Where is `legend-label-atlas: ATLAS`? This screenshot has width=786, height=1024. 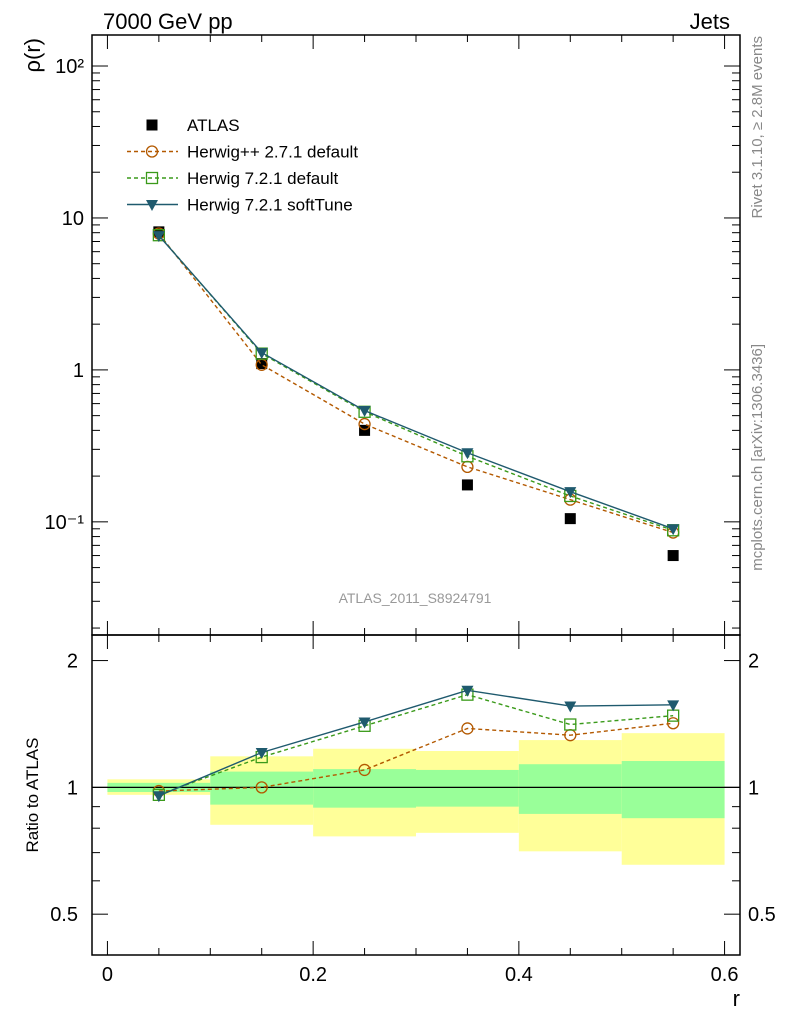 legend-label-atlas: ATLAS is located at coordinates (213, 125).